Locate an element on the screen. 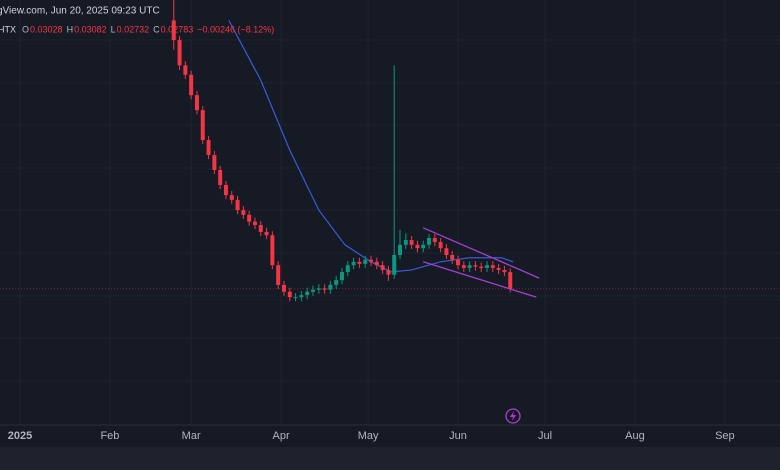 Image resolution: width=780 pixels, height=470 pixels. ohlc-value: 0.02783 is located at coordinates (177, 29).